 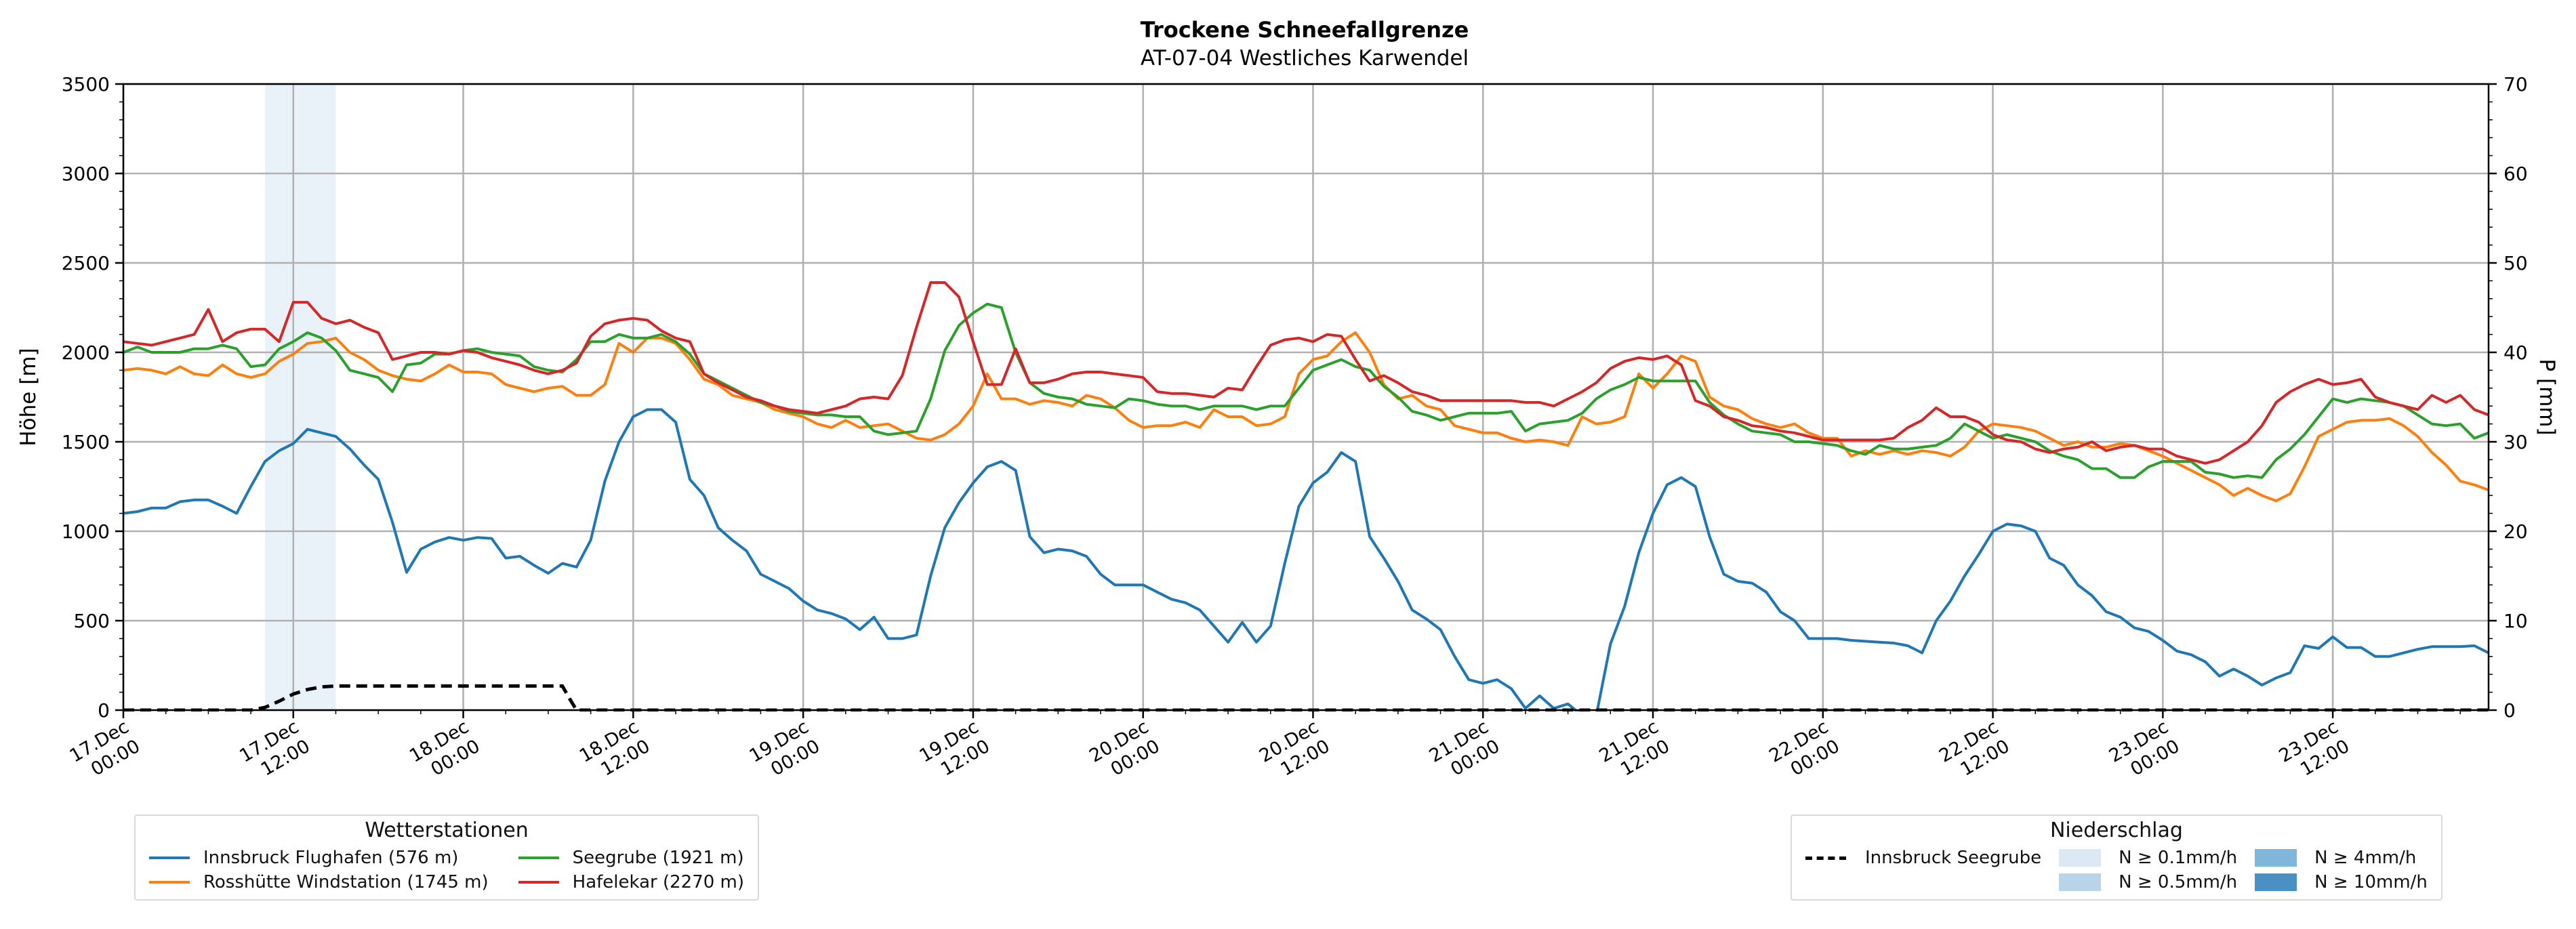 I want to click on y2-tick-label: 40, so click(x=2516, y=353).